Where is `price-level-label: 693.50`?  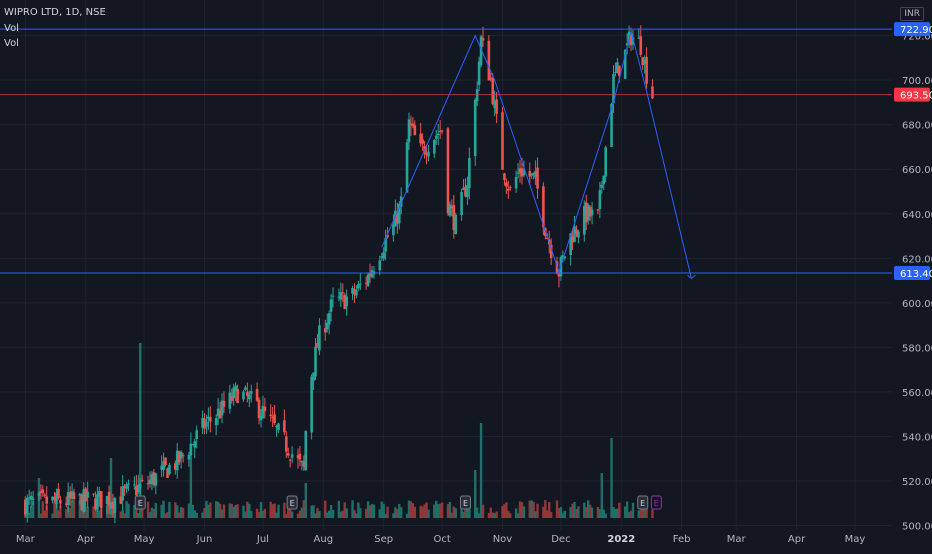
price-level-label: 693.50 is located at coordinates (916, 96).